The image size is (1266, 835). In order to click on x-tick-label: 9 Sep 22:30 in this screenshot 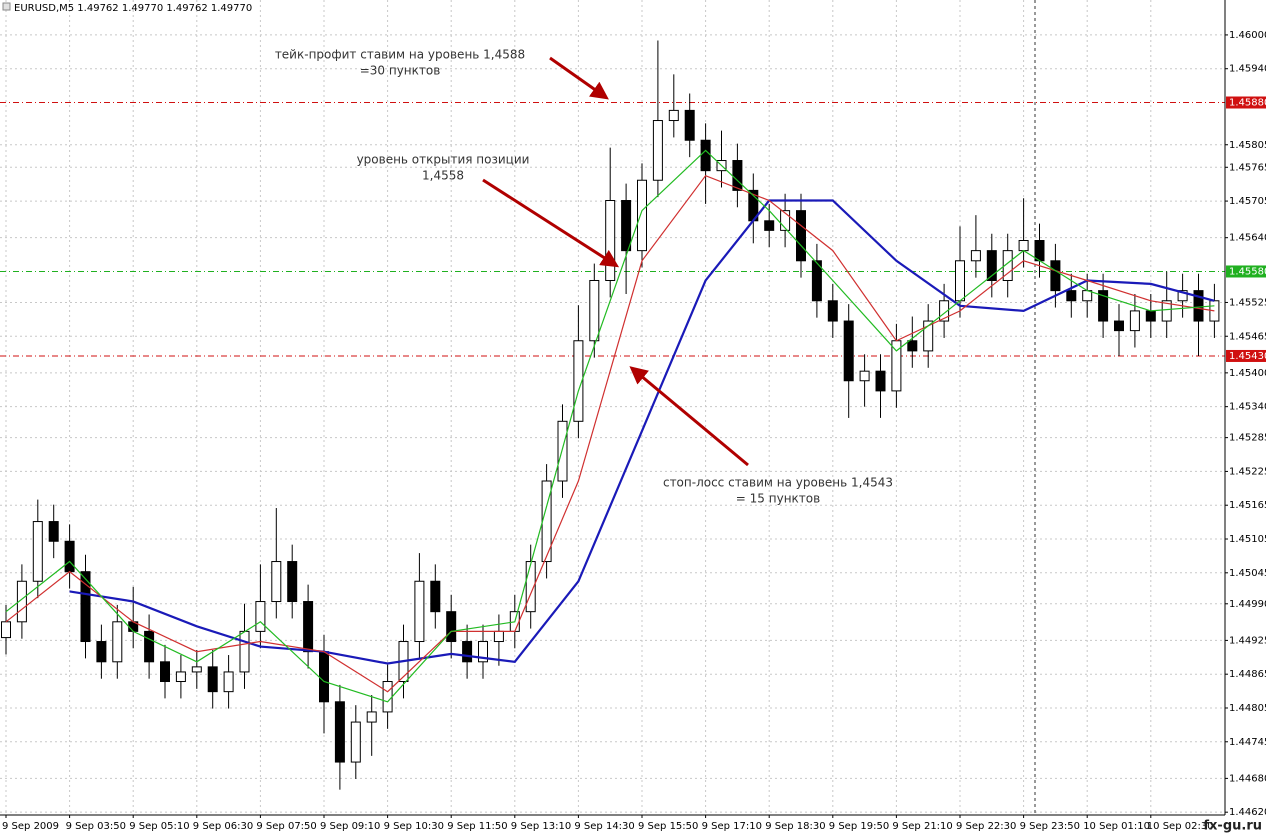, I will do `click(986, 826)`.